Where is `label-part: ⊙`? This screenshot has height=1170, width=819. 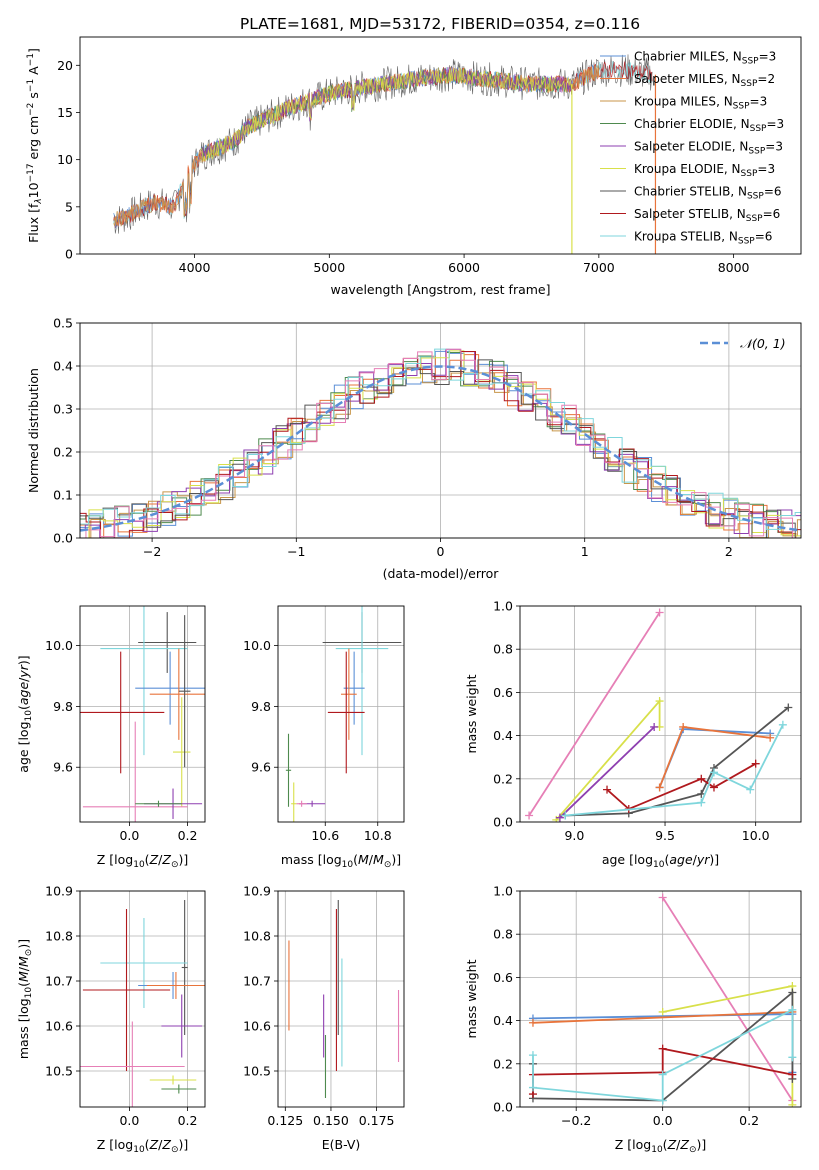 label-part: ⊙ is located at coordinates (388, 865).